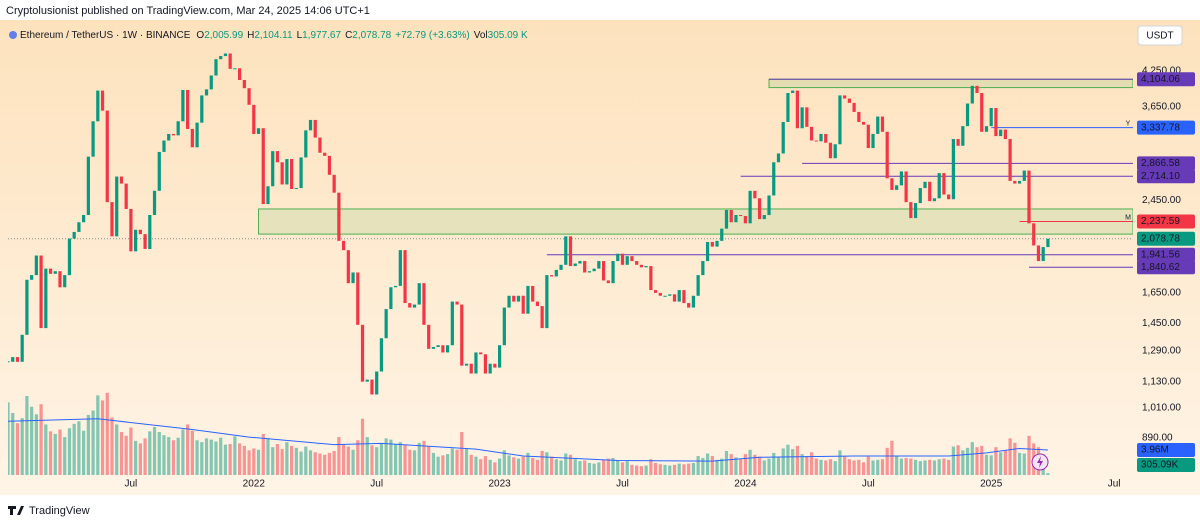 The width and height of the screenshot is (1200, 524). I want to click on level-label: 4,104.06, so click(1160, 79).